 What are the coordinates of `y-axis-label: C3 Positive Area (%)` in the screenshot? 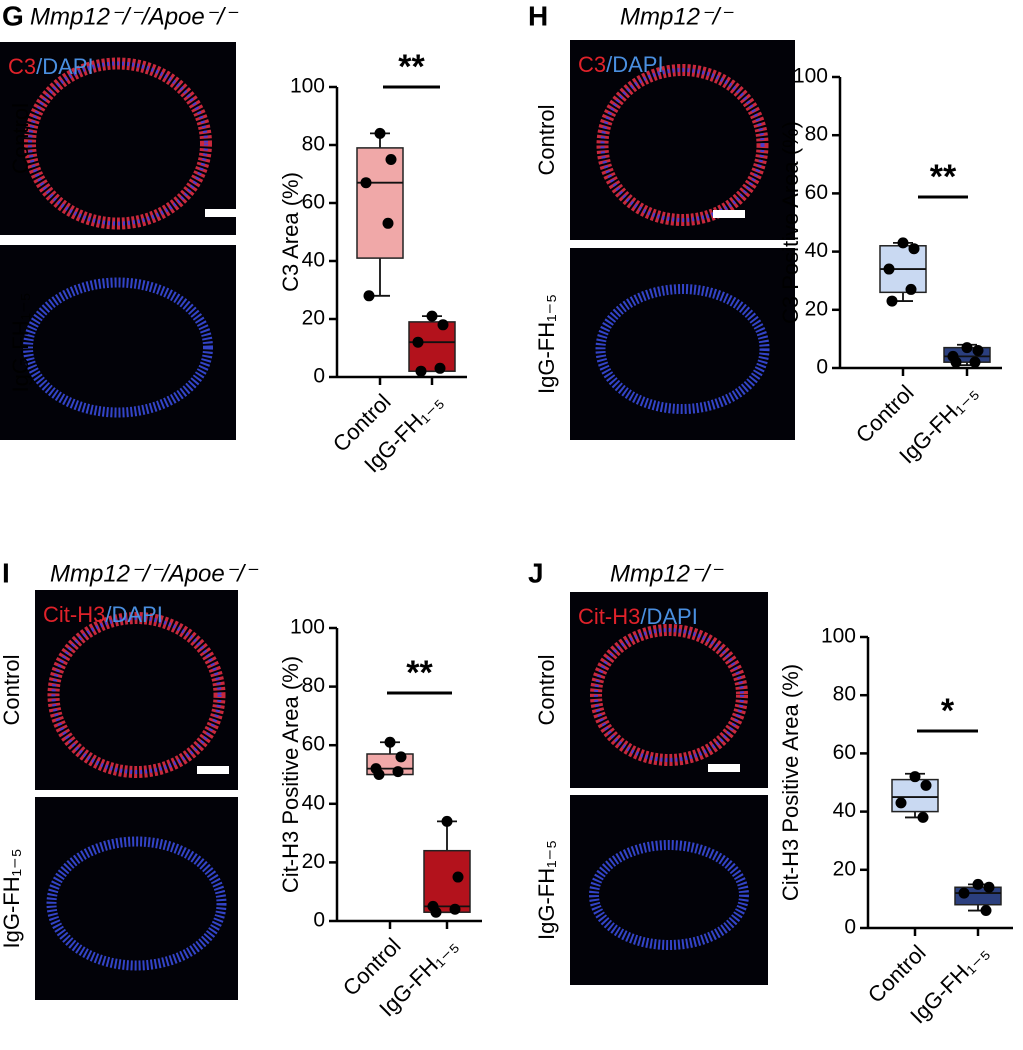 It's located at (790, 222).